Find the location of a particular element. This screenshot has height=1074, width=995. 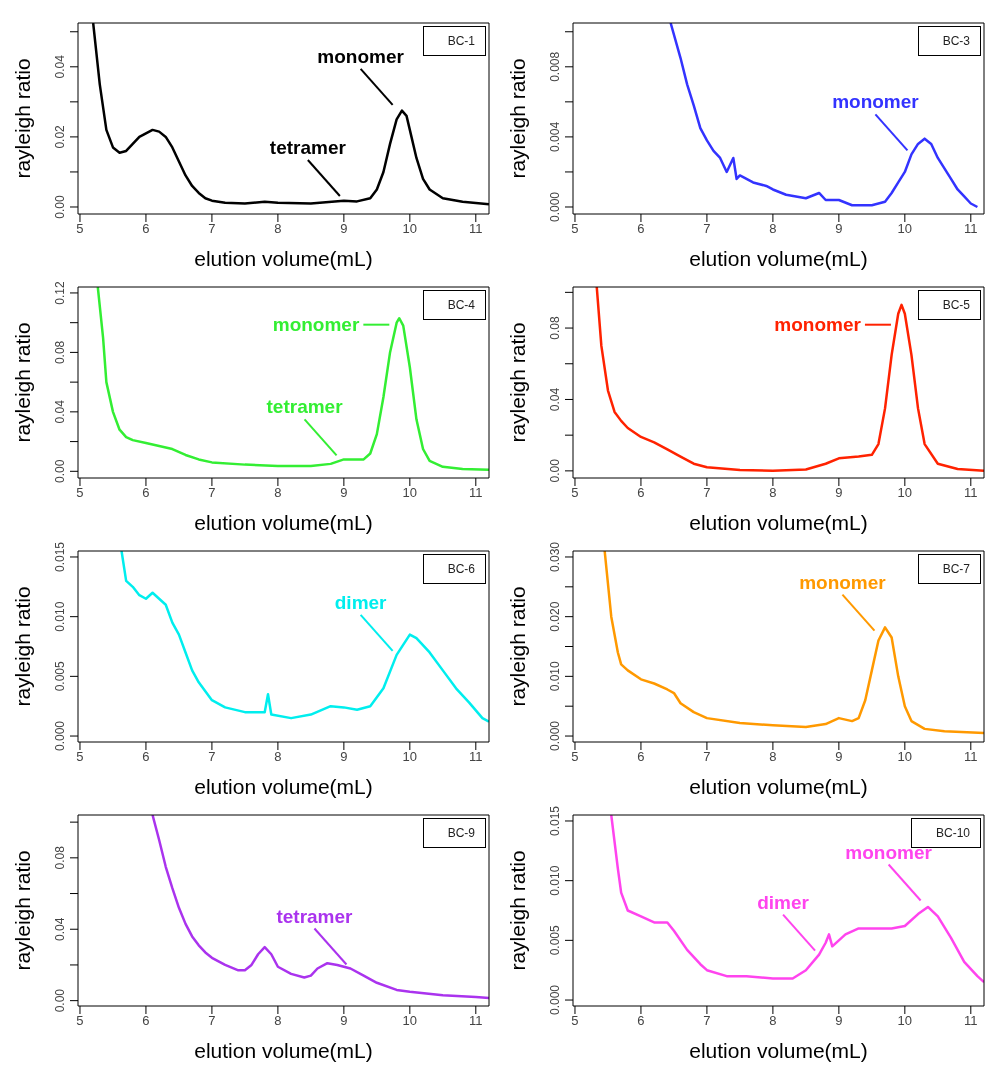

text: BC-5 is located at coordinates (949, 305).